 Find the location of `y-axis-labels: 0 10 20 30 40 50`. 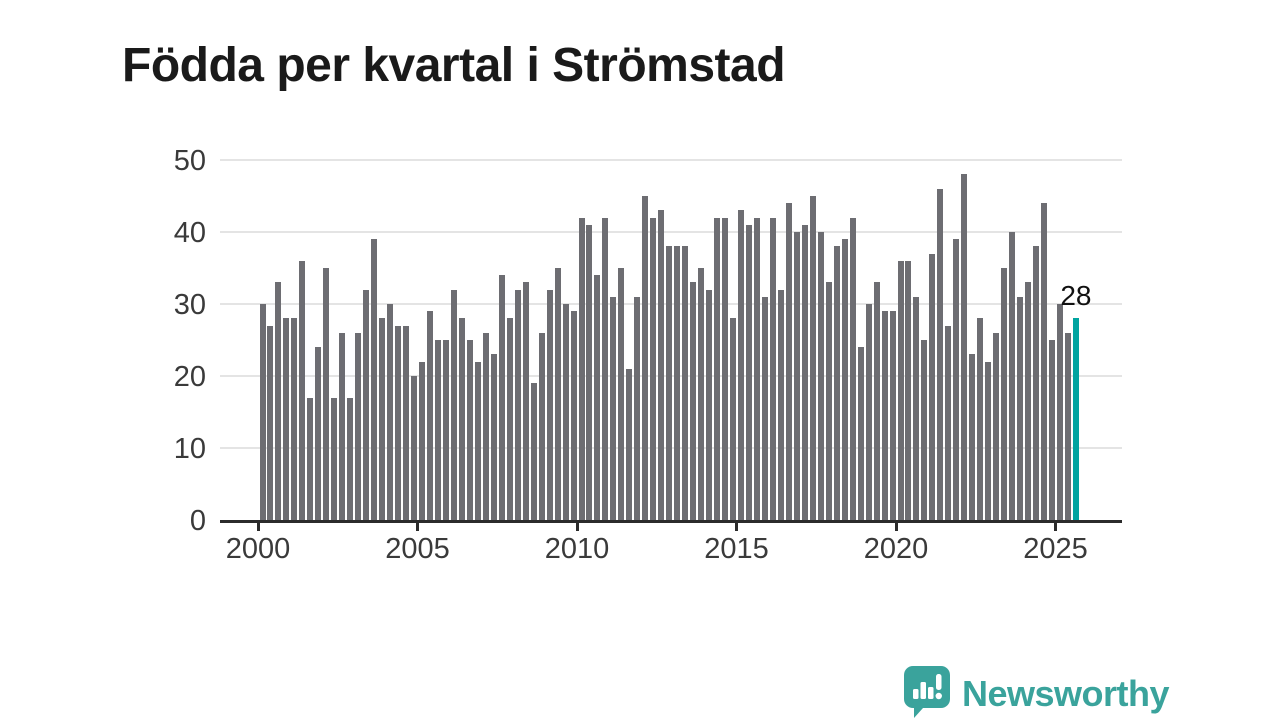

y-axis-labels: 0 10 20 30 40 50 is located at coordinates (103, 341).